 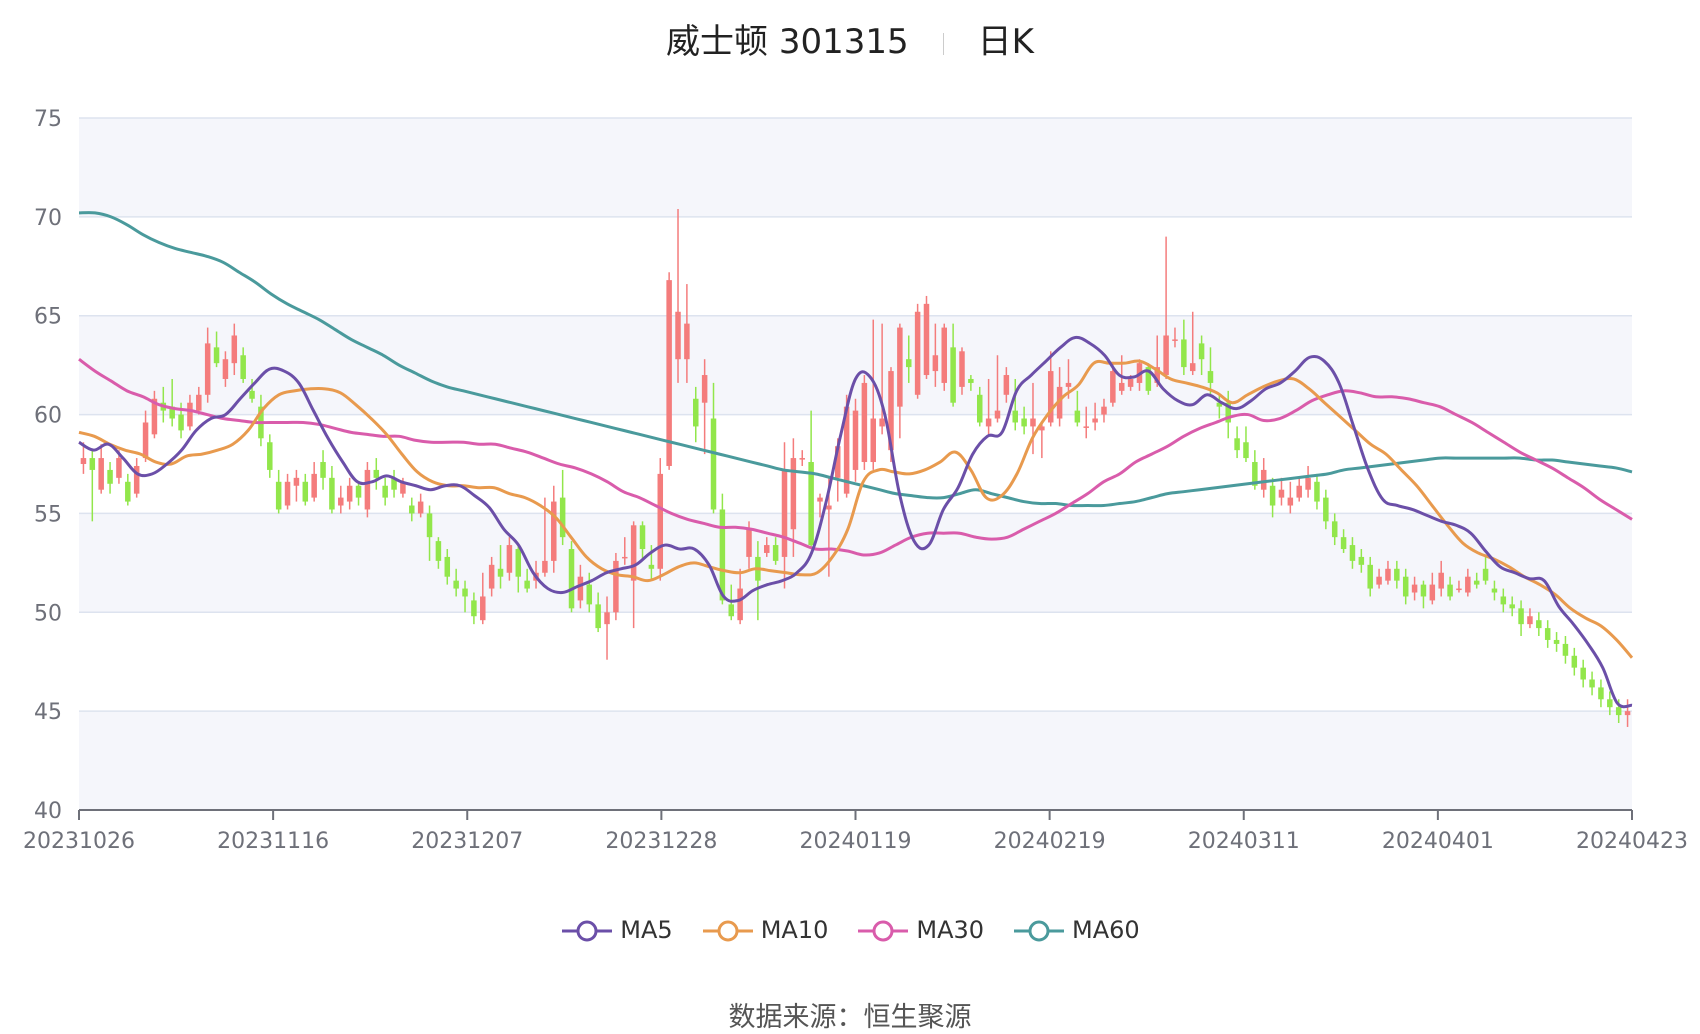 I want to click on legend-item-ma5: MA5, so click(x=616, y=930).